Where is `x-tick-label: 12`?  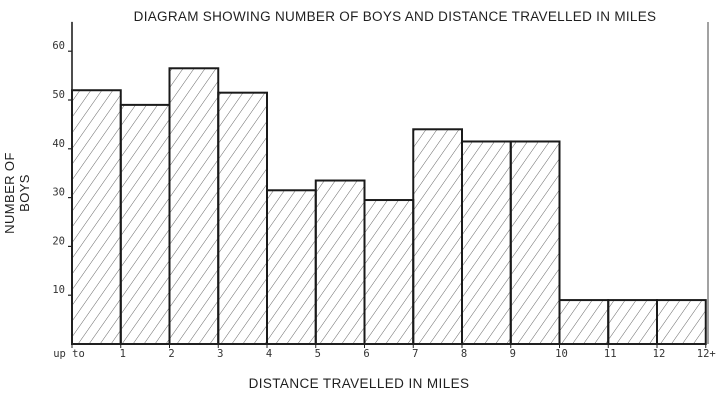 x-tick-label: 12 is located at coordinates (659, 354).